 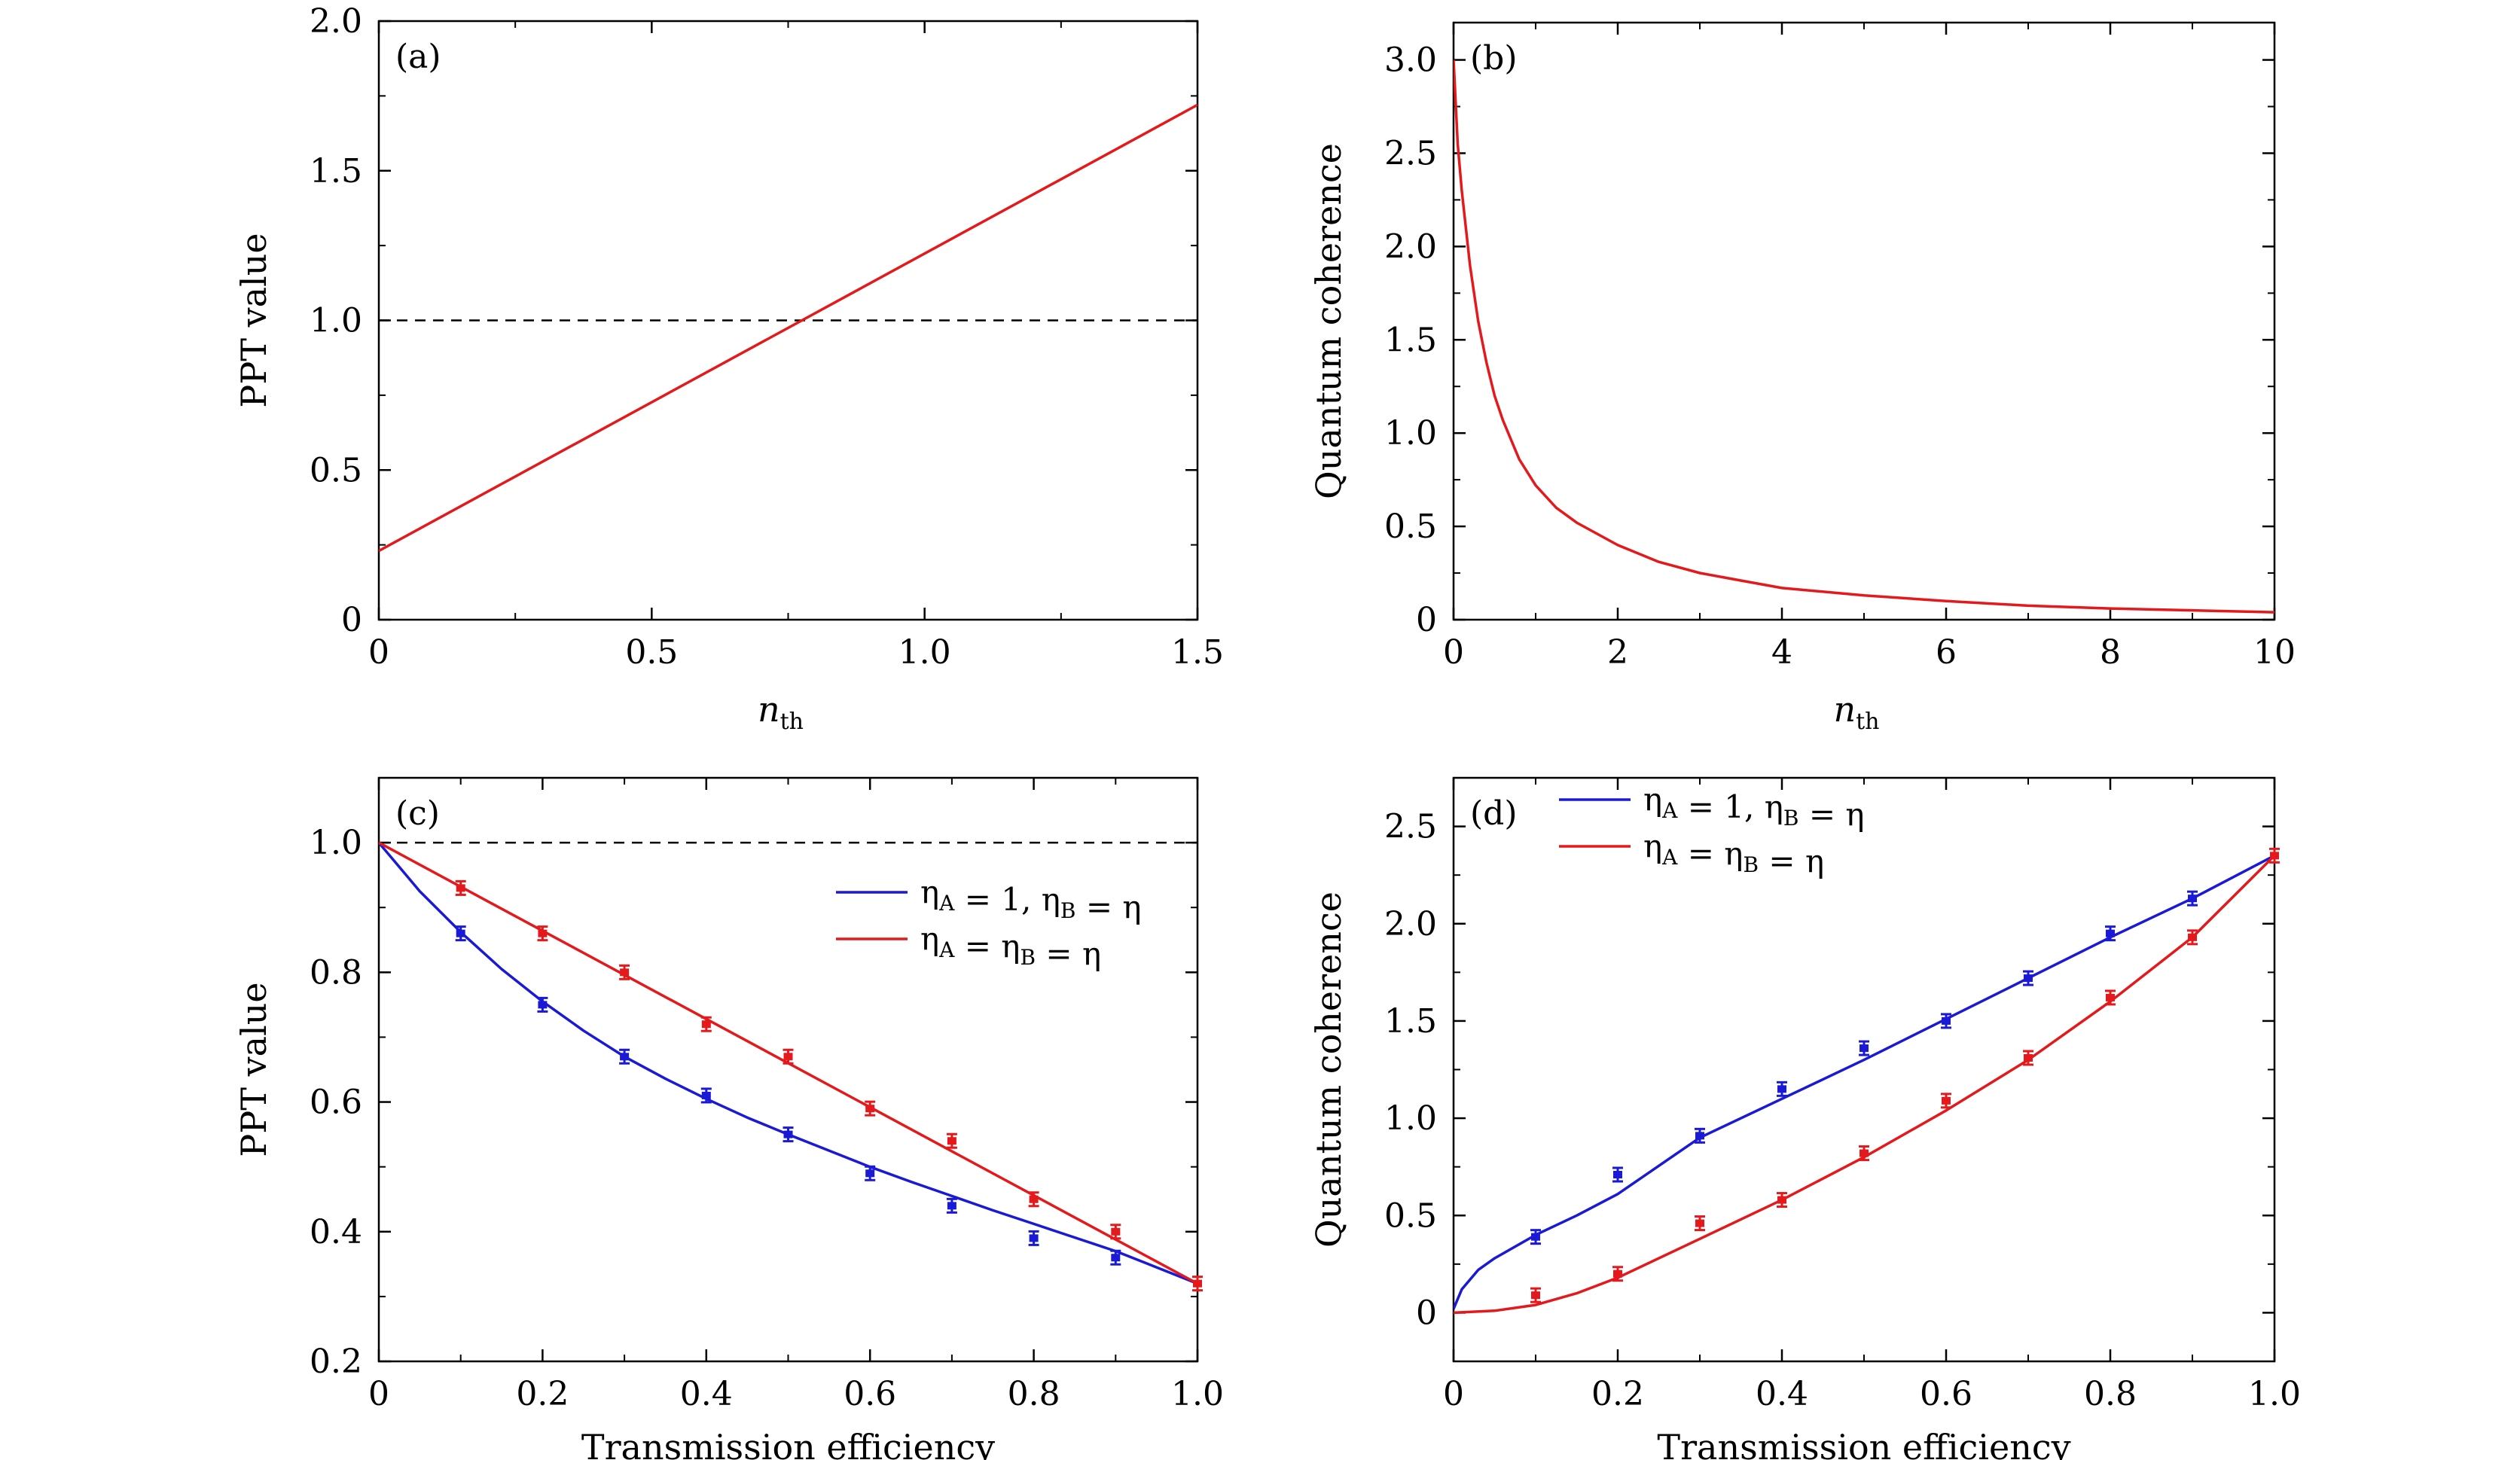 I want to click on panel-label: (c), so click(x=417, y=813).